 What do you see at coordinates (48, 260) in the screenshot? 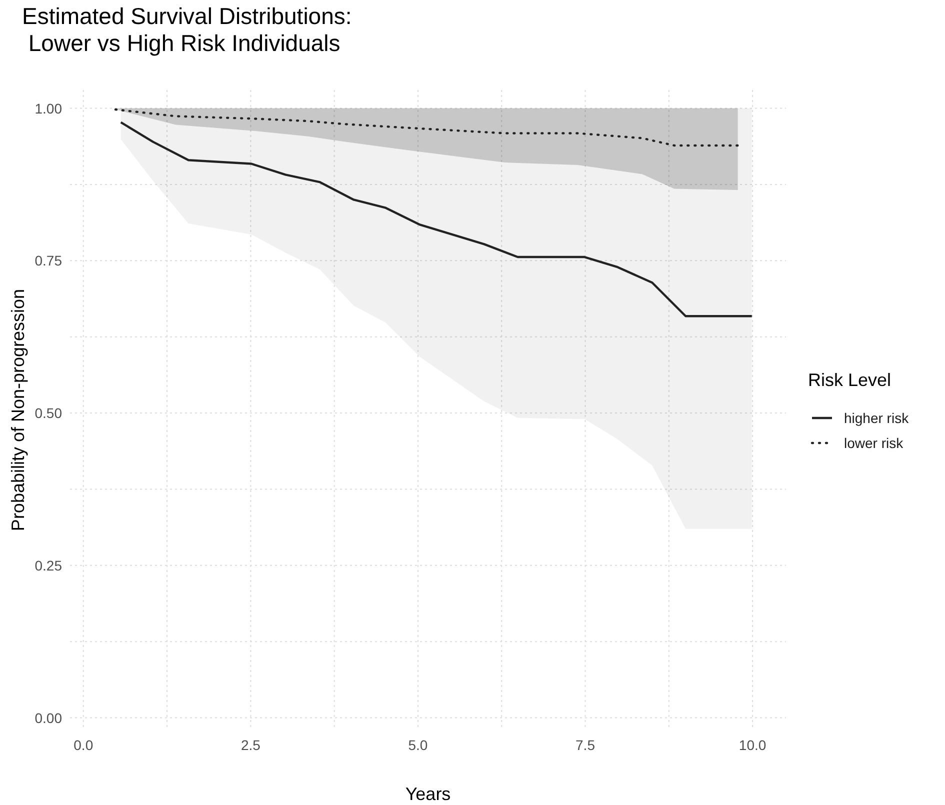
I see `y-tick-label: 0.75` at bounding box center [48, 260].